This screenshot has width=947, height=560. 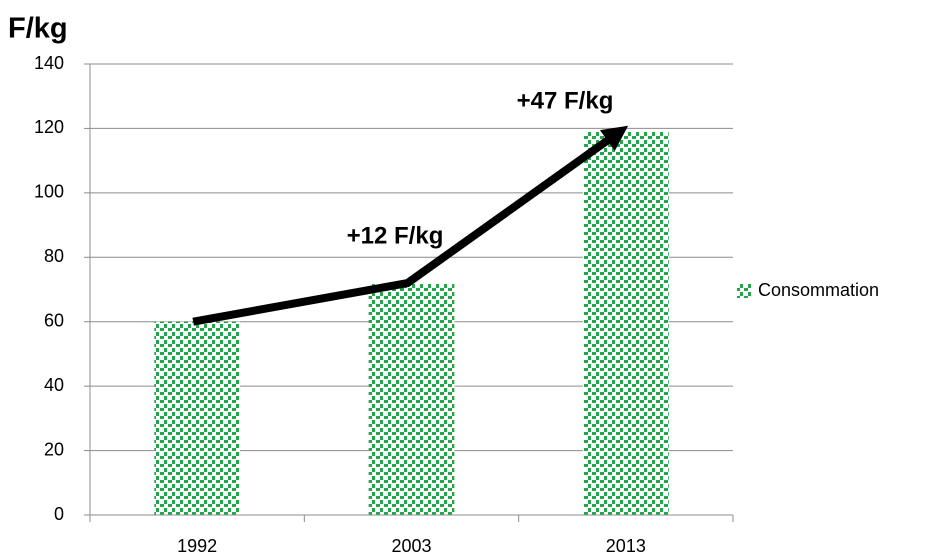 I want to click on y-axis-title: F/kg, so click(x=38, y=29).